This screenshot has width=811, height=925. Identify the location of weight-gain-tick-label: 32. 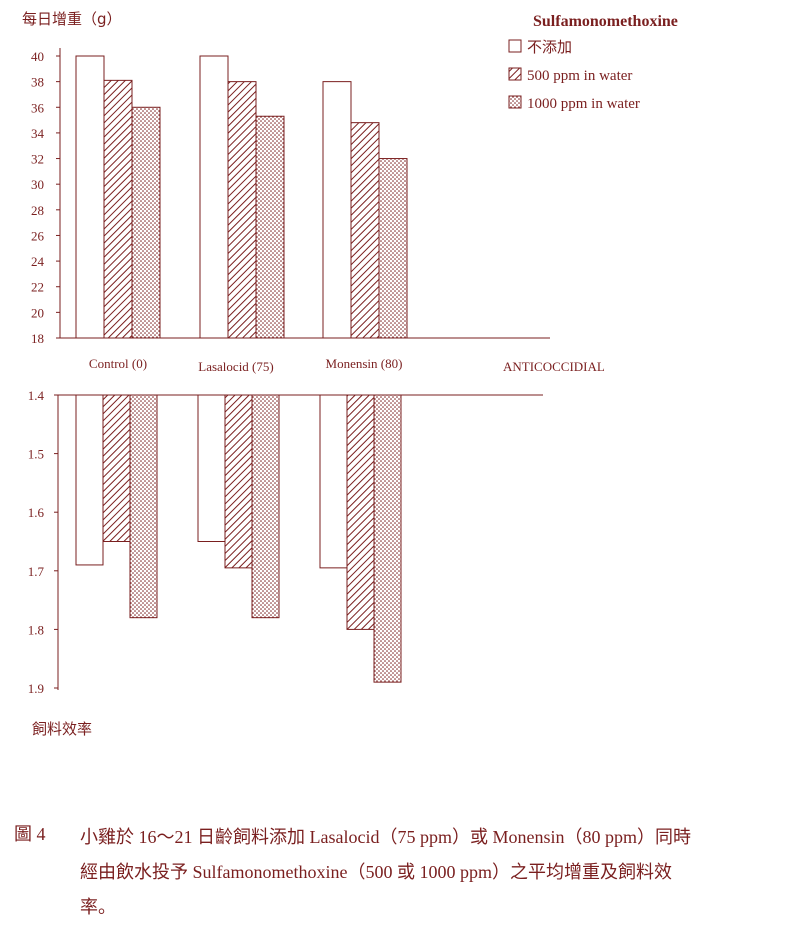
(37, 159).